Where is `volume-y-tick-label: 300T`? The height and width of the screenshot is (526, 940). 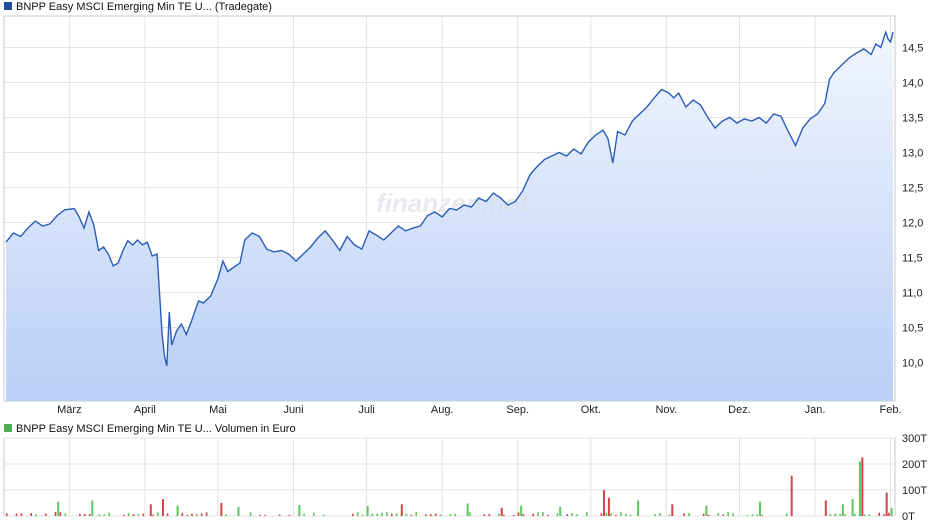
volume-y-tick-label: 300T is located at coordinates (914, 439).